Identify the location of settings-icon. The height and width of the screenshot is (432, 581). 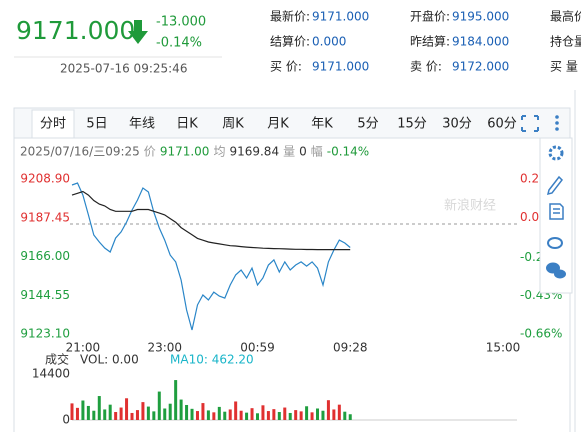
(556, 153).